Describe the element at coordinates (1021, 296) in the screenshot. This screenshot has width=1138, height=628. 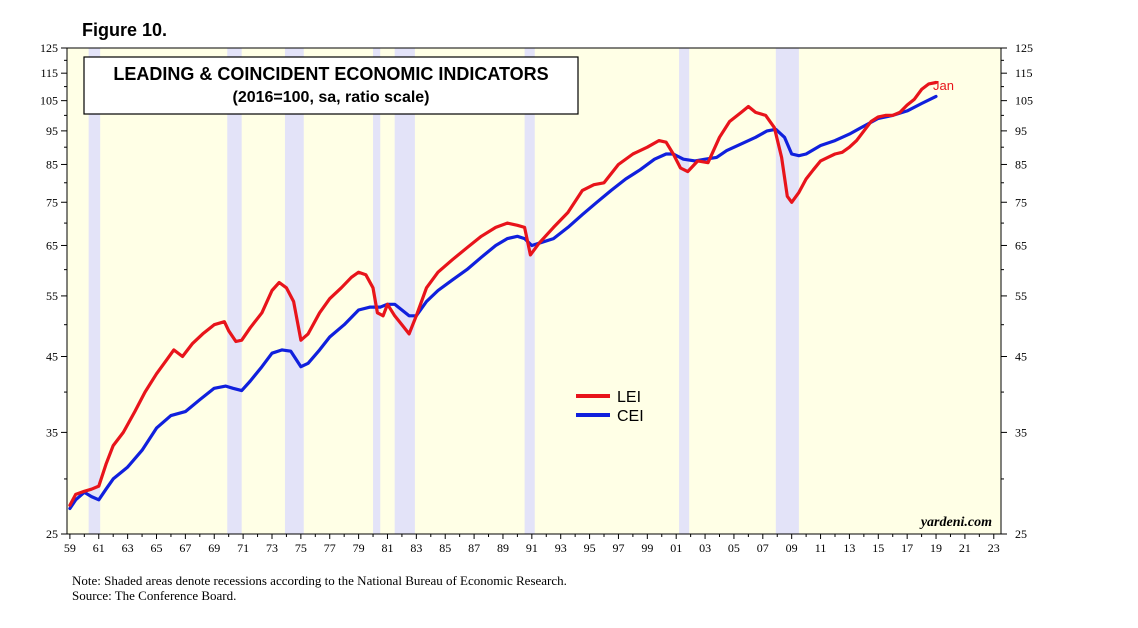
I see `y-tick-label-right: 55` at that location.